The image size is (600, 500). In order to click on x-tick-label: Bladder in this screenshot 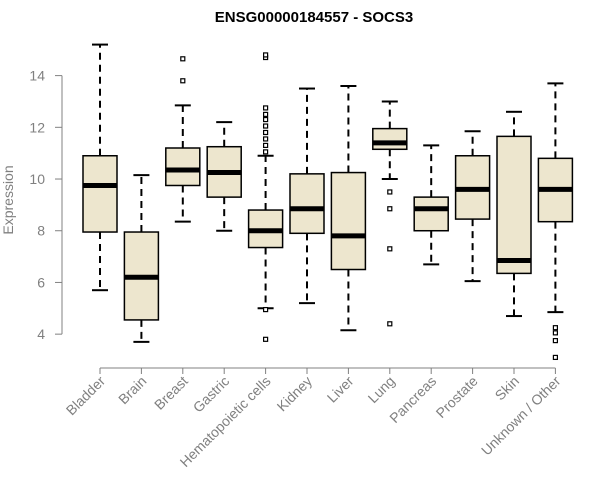, I will do `click(86, 396)`.